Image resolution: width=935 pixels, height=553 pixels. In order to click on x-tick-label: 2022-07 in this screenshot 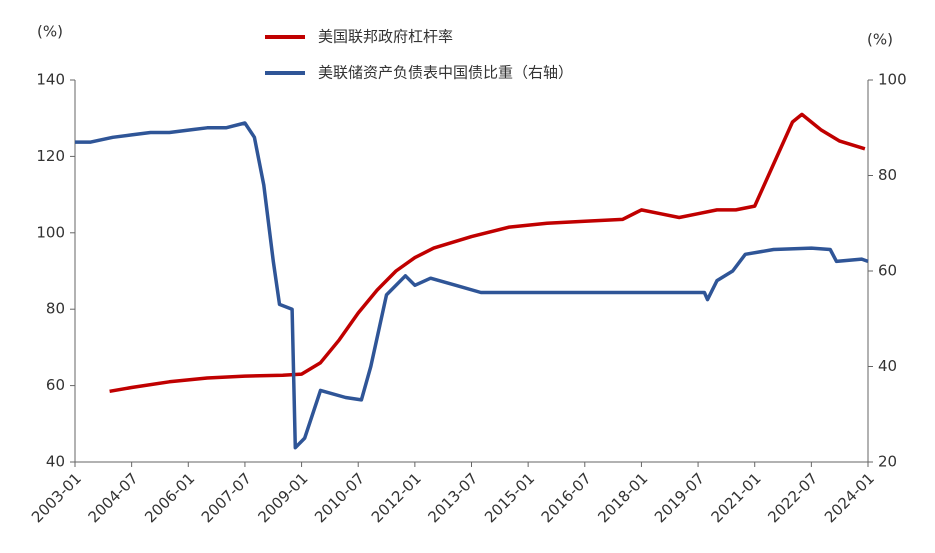, I will do `click(792, 497)`.